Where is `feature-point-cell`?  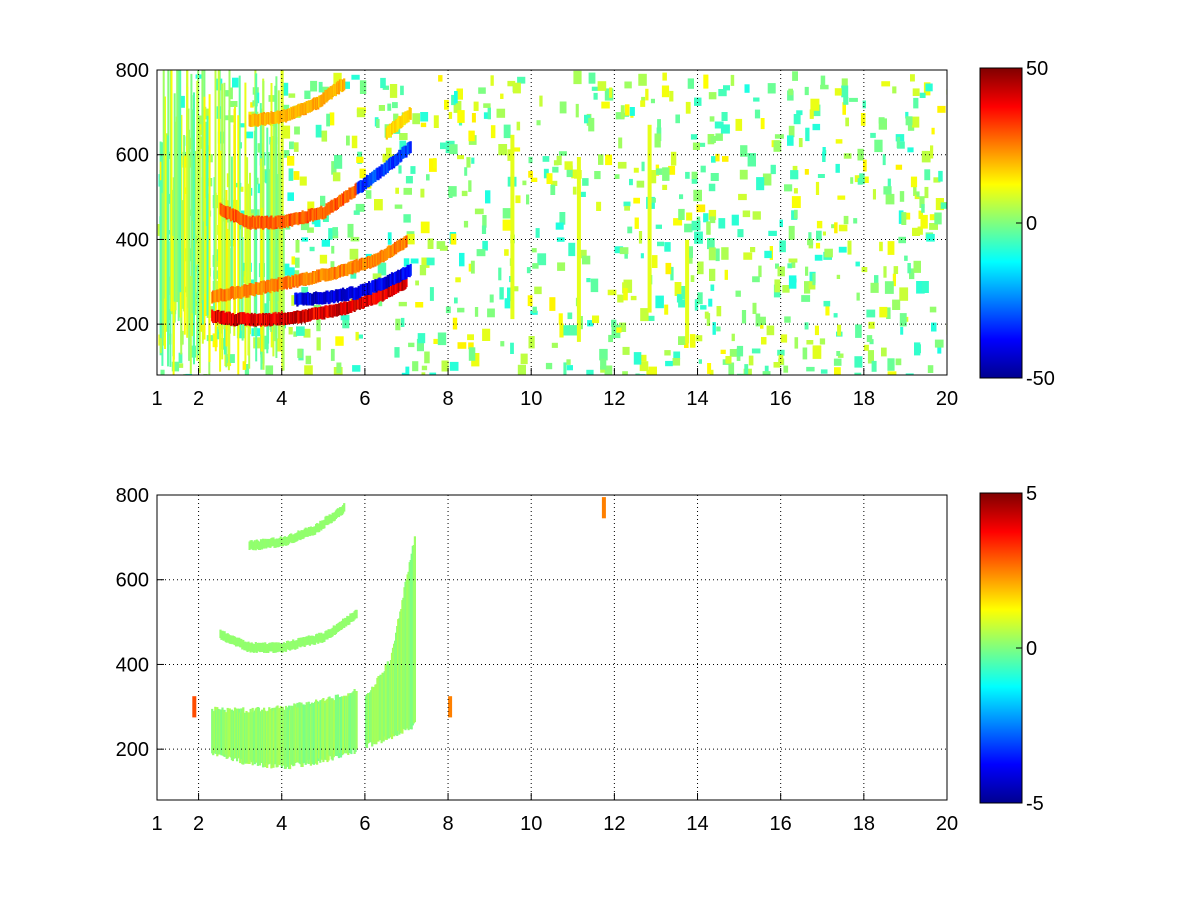 feature-point-cell is located at coordinates (194, 707).